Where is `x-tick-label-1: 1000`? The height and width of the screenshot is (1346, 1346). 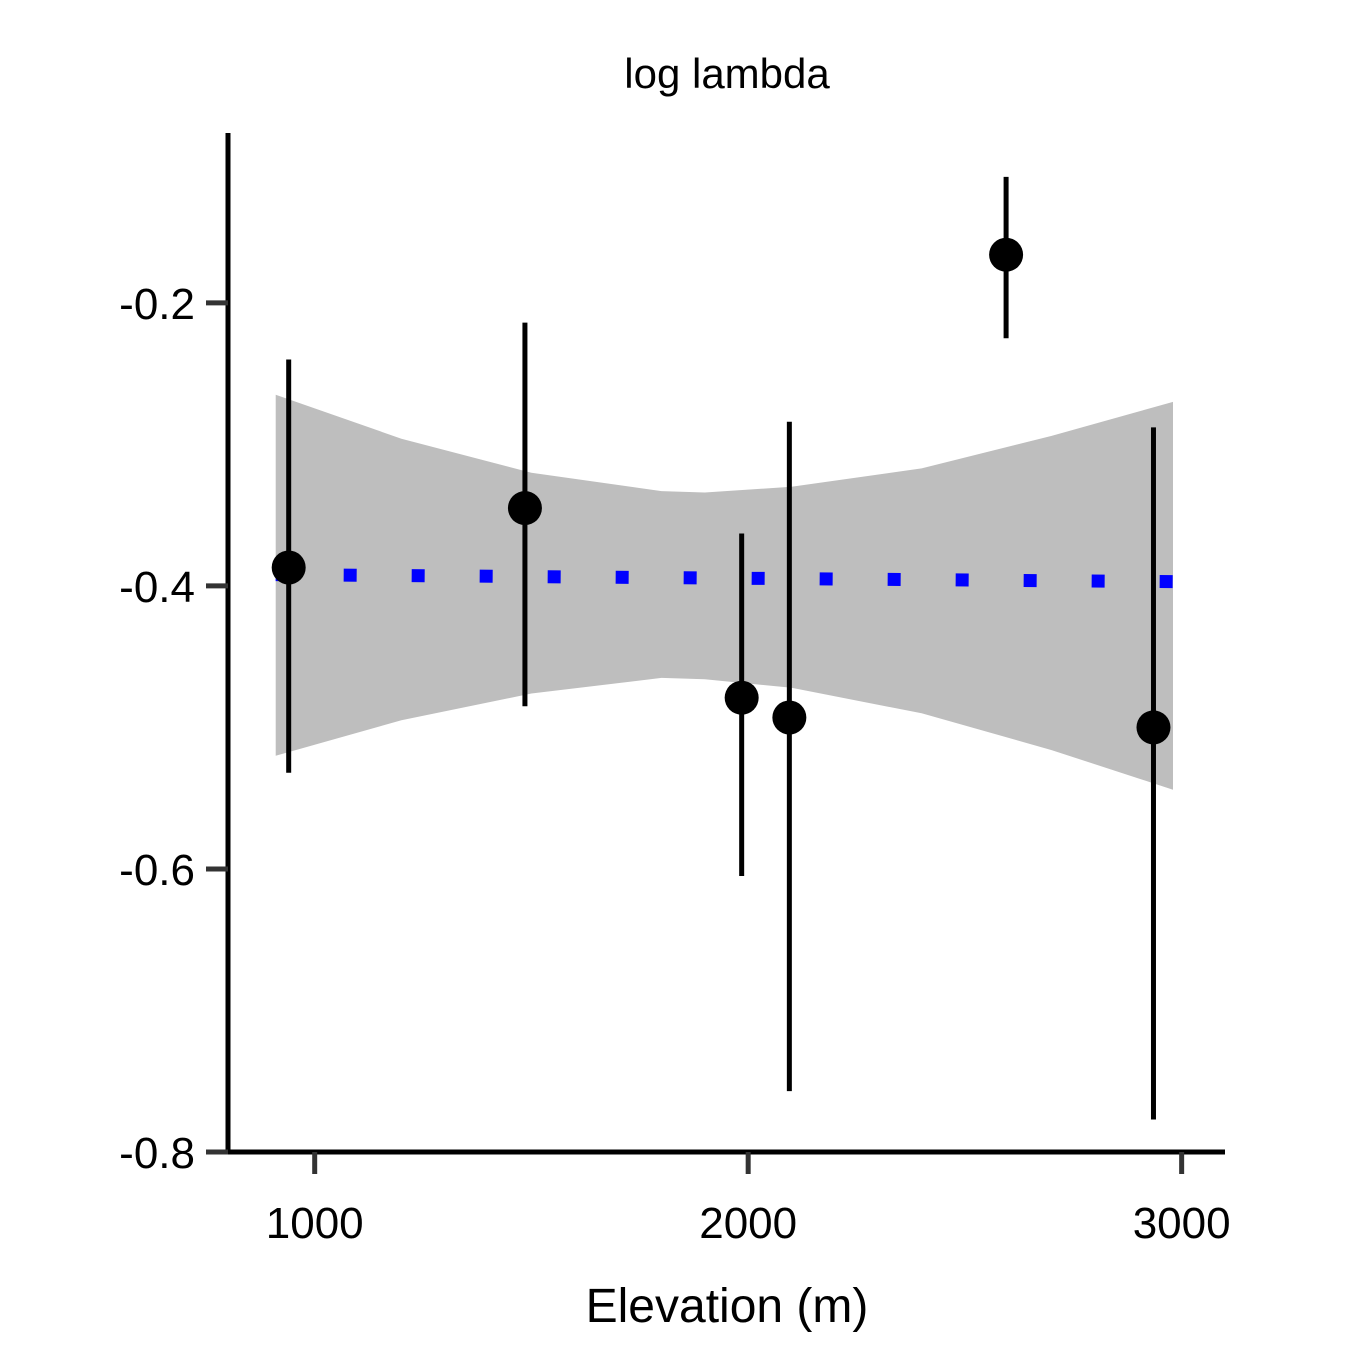 x-tick-label-1: 1000 is located at coordinates (315, 1223).